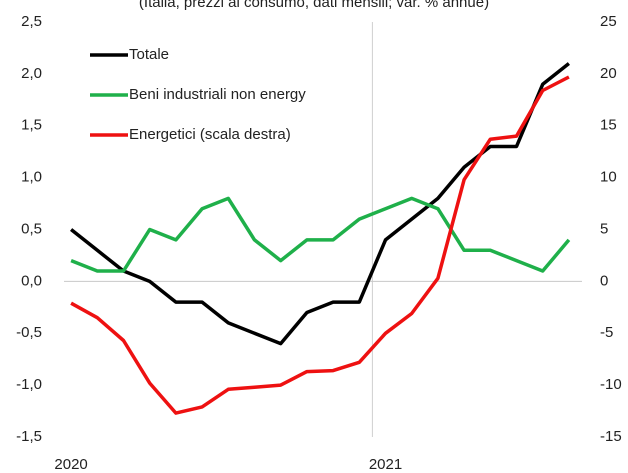 The width and height of the screenshot is (628, 473). I want to click on y2-tick-label: 5, so click(604, 228).